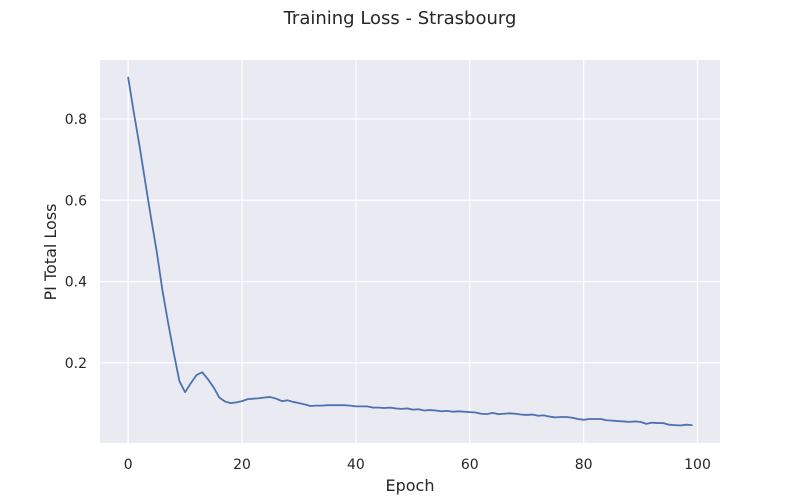  I want to click on x-tick-label: 100, so click(697, 465).